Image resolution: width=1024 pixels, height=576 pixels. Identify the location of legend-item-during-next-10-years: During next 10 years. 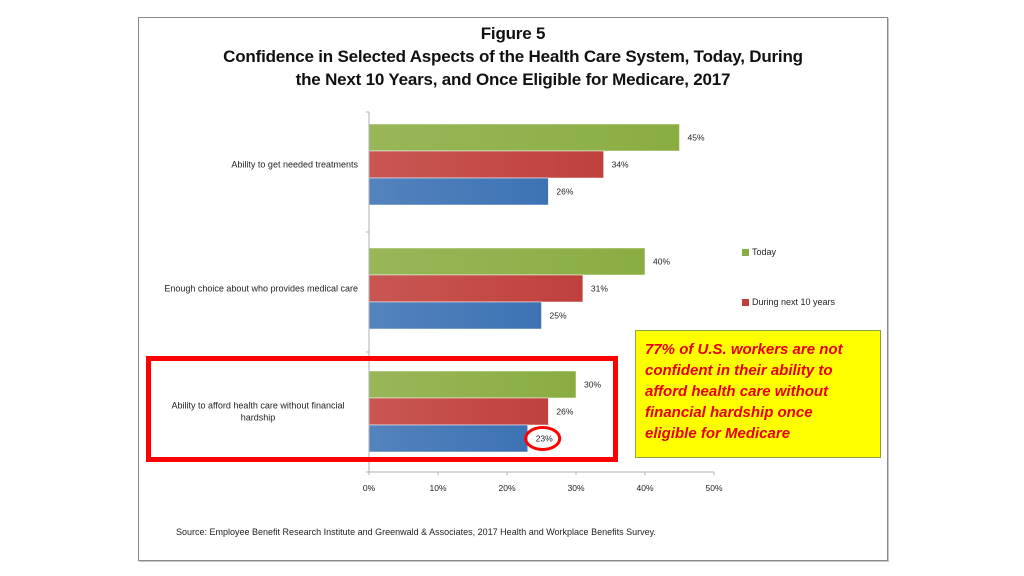
(788, 302).